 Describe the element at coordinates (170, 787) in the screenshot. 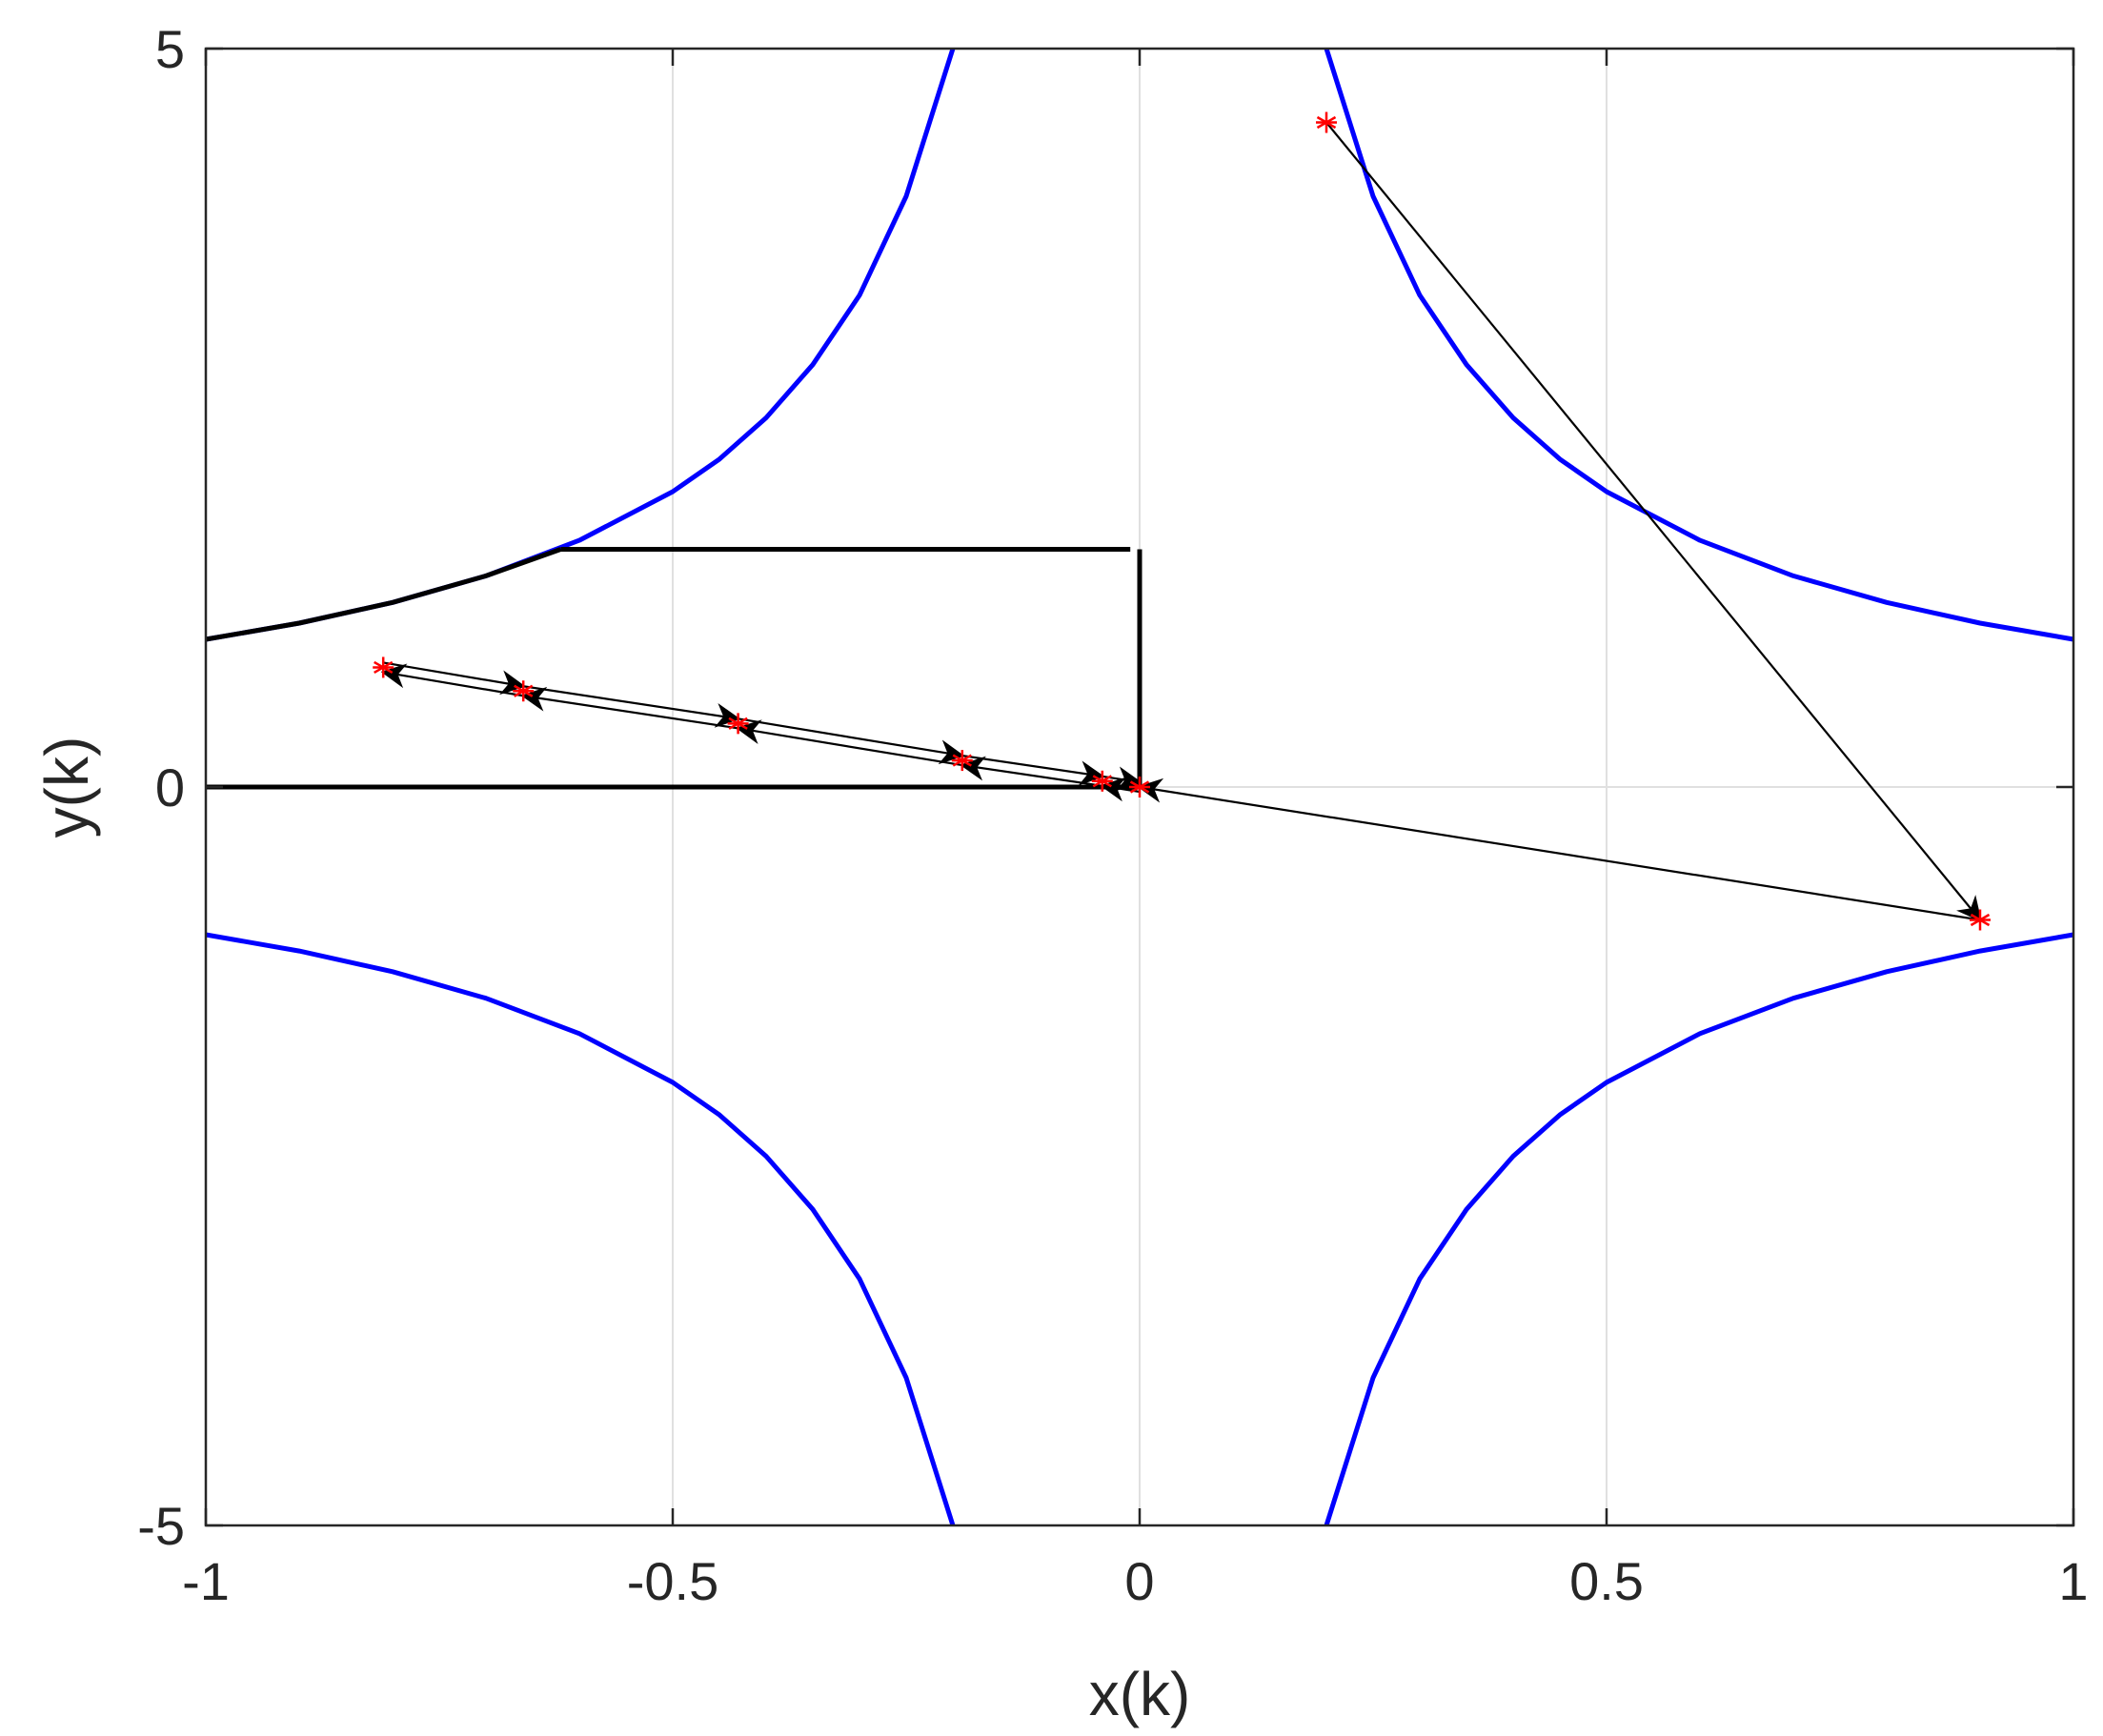

I see `y-tick-label: 0` at that location.